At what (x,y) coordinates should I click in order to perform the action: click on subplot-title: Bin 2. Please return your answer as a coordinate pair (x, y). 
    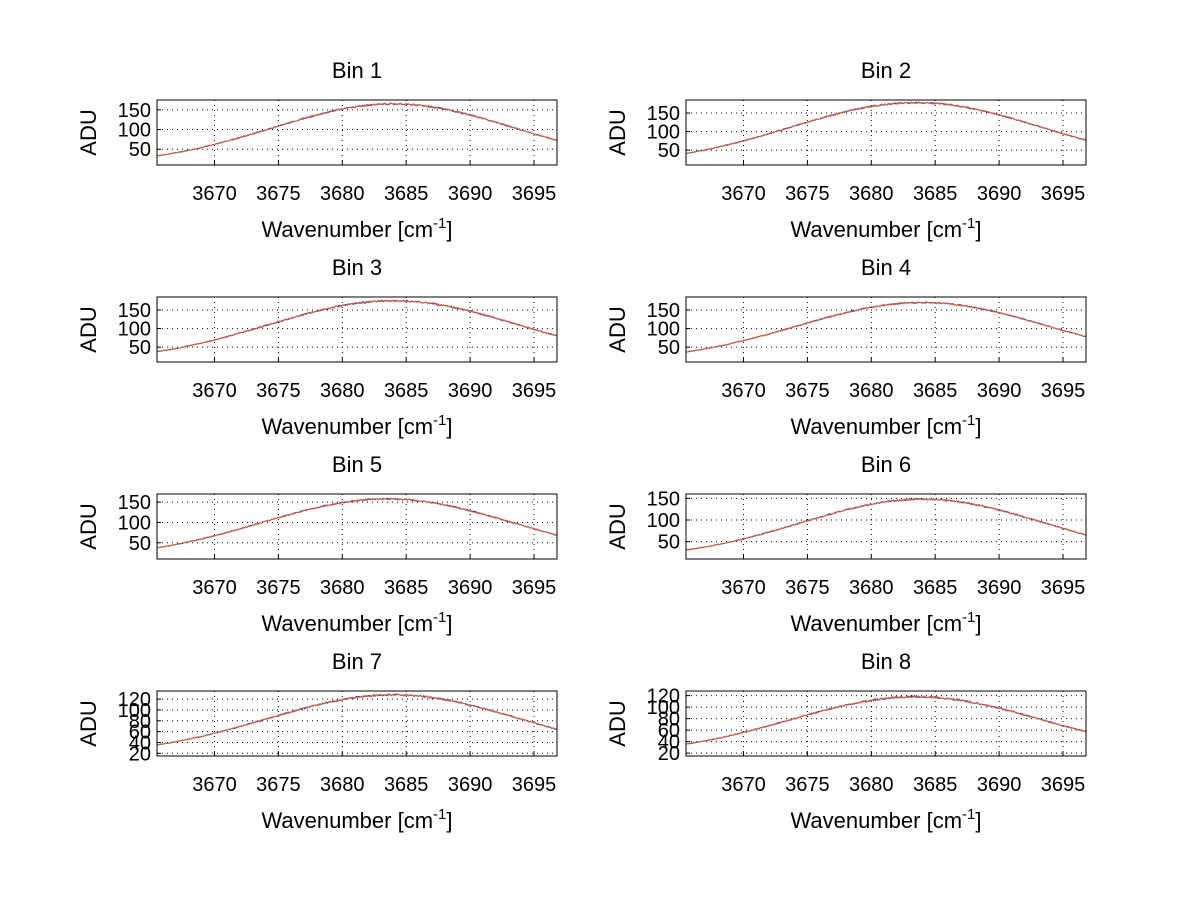
    Looking at the image, I should click on (886, 70).